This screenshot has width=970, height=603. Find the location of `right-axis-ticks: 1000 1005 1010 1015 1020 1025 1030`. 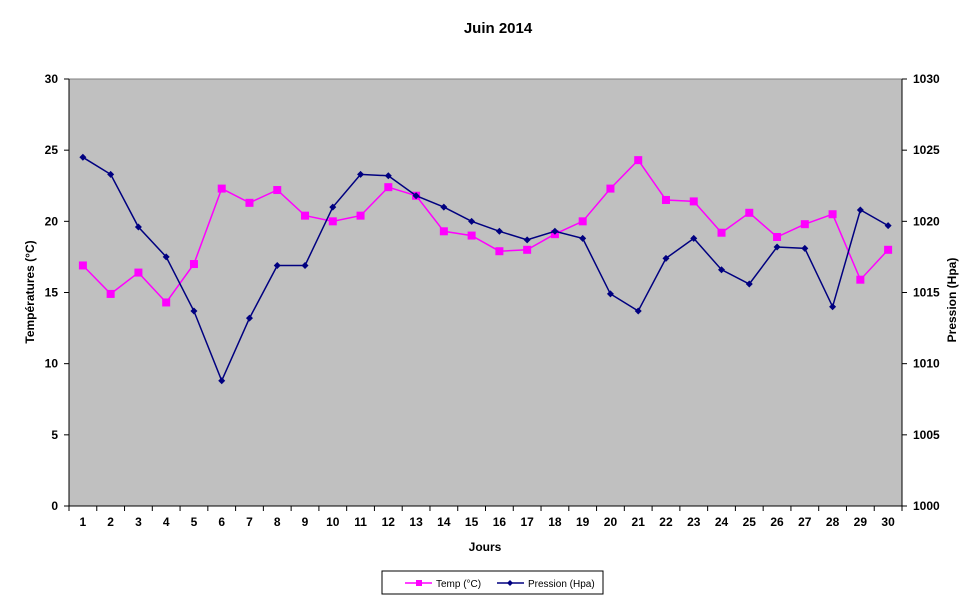

right-axis-ticks: 1000 1005 1010 1015 1020 1025 1030 is located at coordinates (921, 292).